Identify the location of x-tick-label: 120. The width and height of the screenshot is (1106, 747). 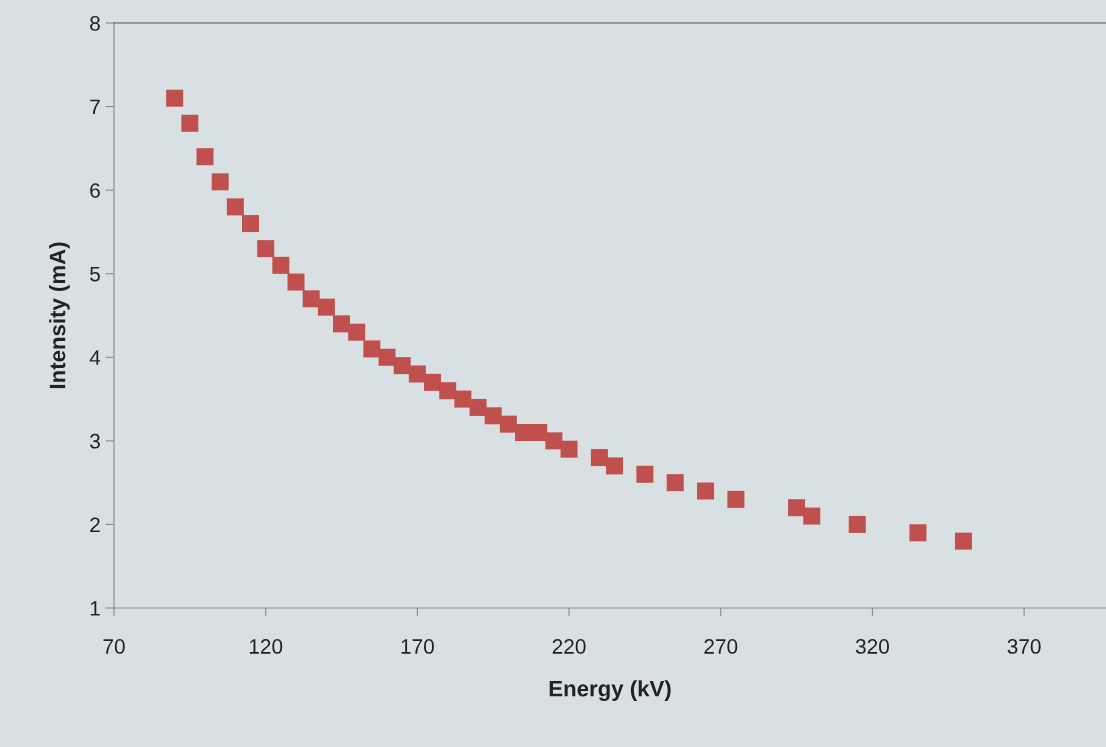
(266, 646).